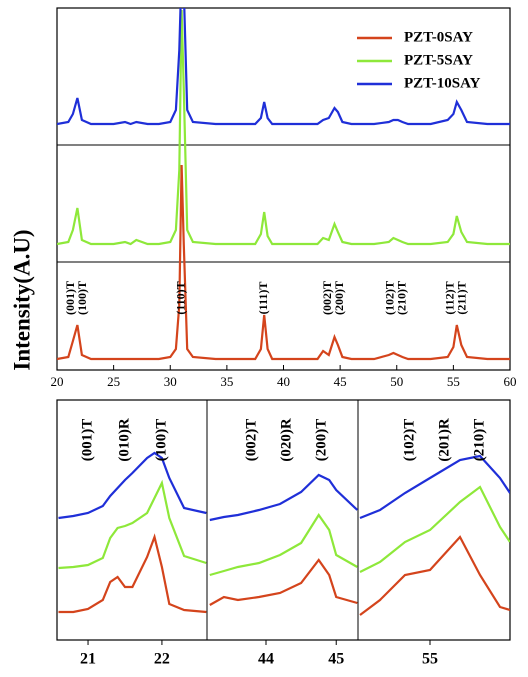 Image resolution: width=528 pixels, height=677 pixels. Describe the element at coordinates (438, 60) in the screenshot. I see `legend-label: PZT-5SAY` at that location.